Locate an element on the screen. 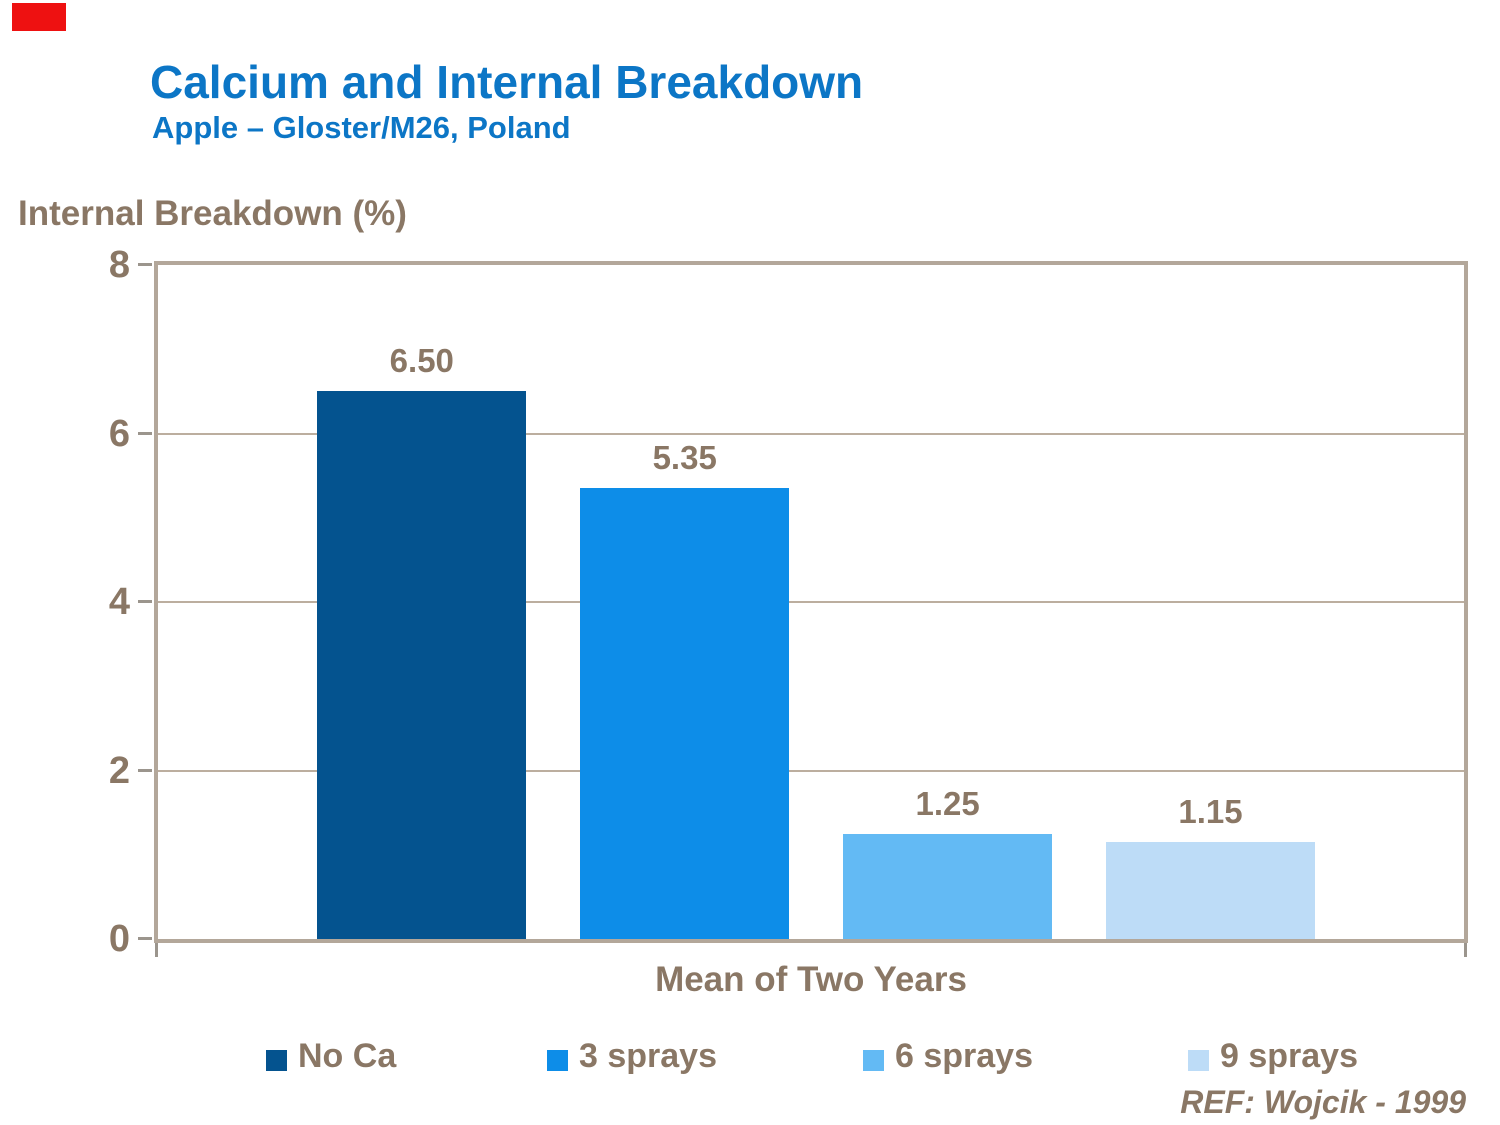 This screenshot has height=1125, width=1500. legend-label: 9 sprays is located at coordinates (1289, 1055).